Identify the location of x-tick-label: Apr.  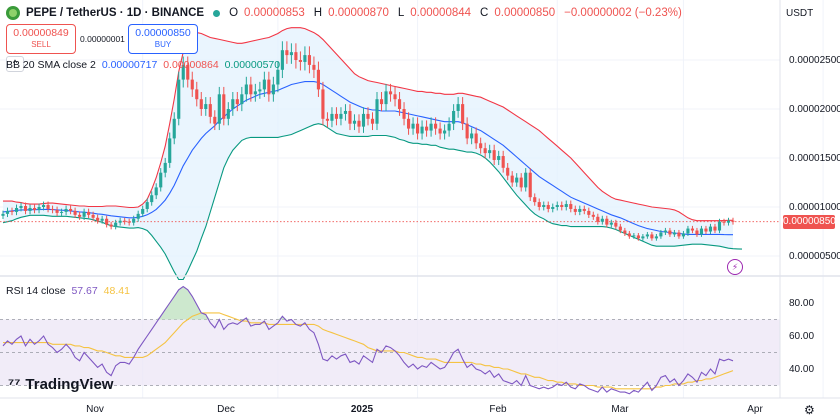
(755, 409).